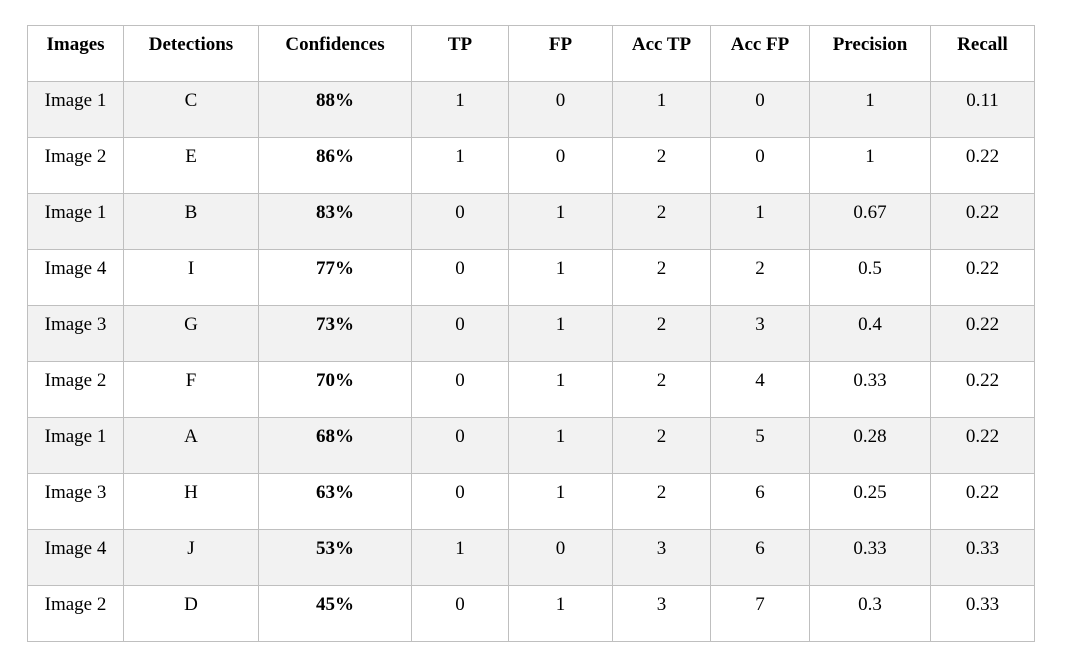 This screenshot has width=1066, height=666. Describe the element at coordinates (191, 445) in the screenshot. I see `table-cell: A` at that location.